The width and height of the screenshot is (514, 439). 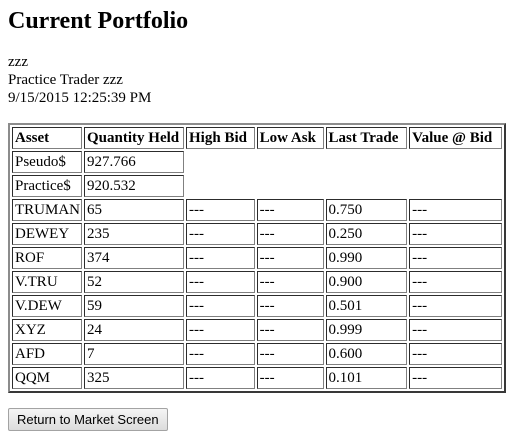 What do you see at coordinates (134, 138) in the screenshot?
I see `header-quantity-held: Quantity Held` at bounding box center [134, 138].